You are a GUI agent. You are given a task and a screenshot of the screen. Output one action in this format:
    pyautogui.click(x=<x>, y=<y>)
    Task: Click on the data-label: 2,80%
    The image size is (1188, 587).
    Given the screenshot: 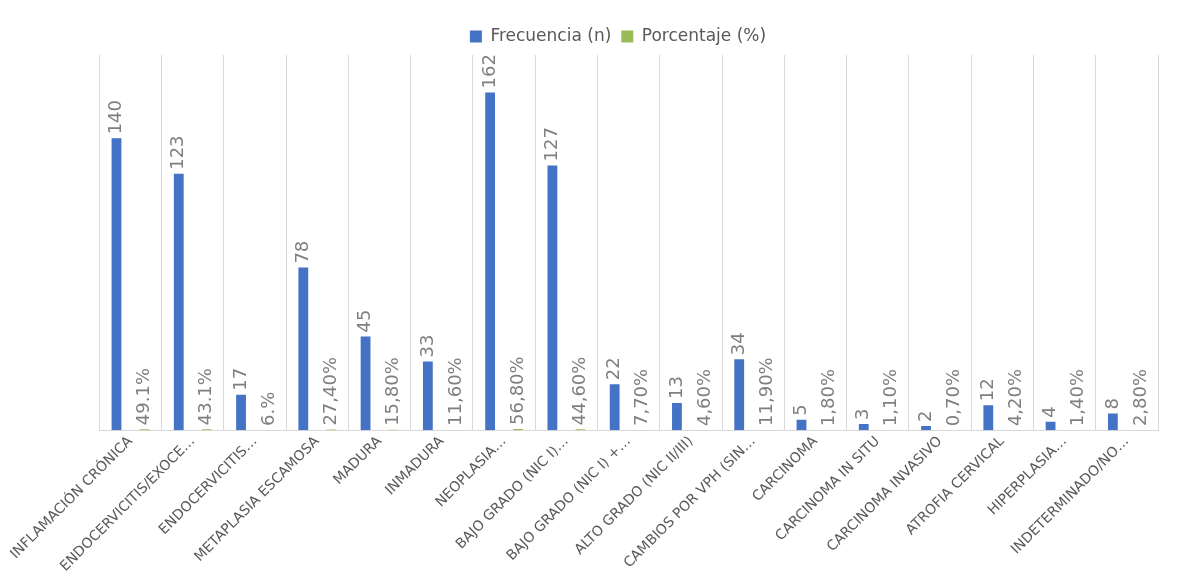 What is the action you would take?
    pyautogui.click(x=1139, y=397)
    